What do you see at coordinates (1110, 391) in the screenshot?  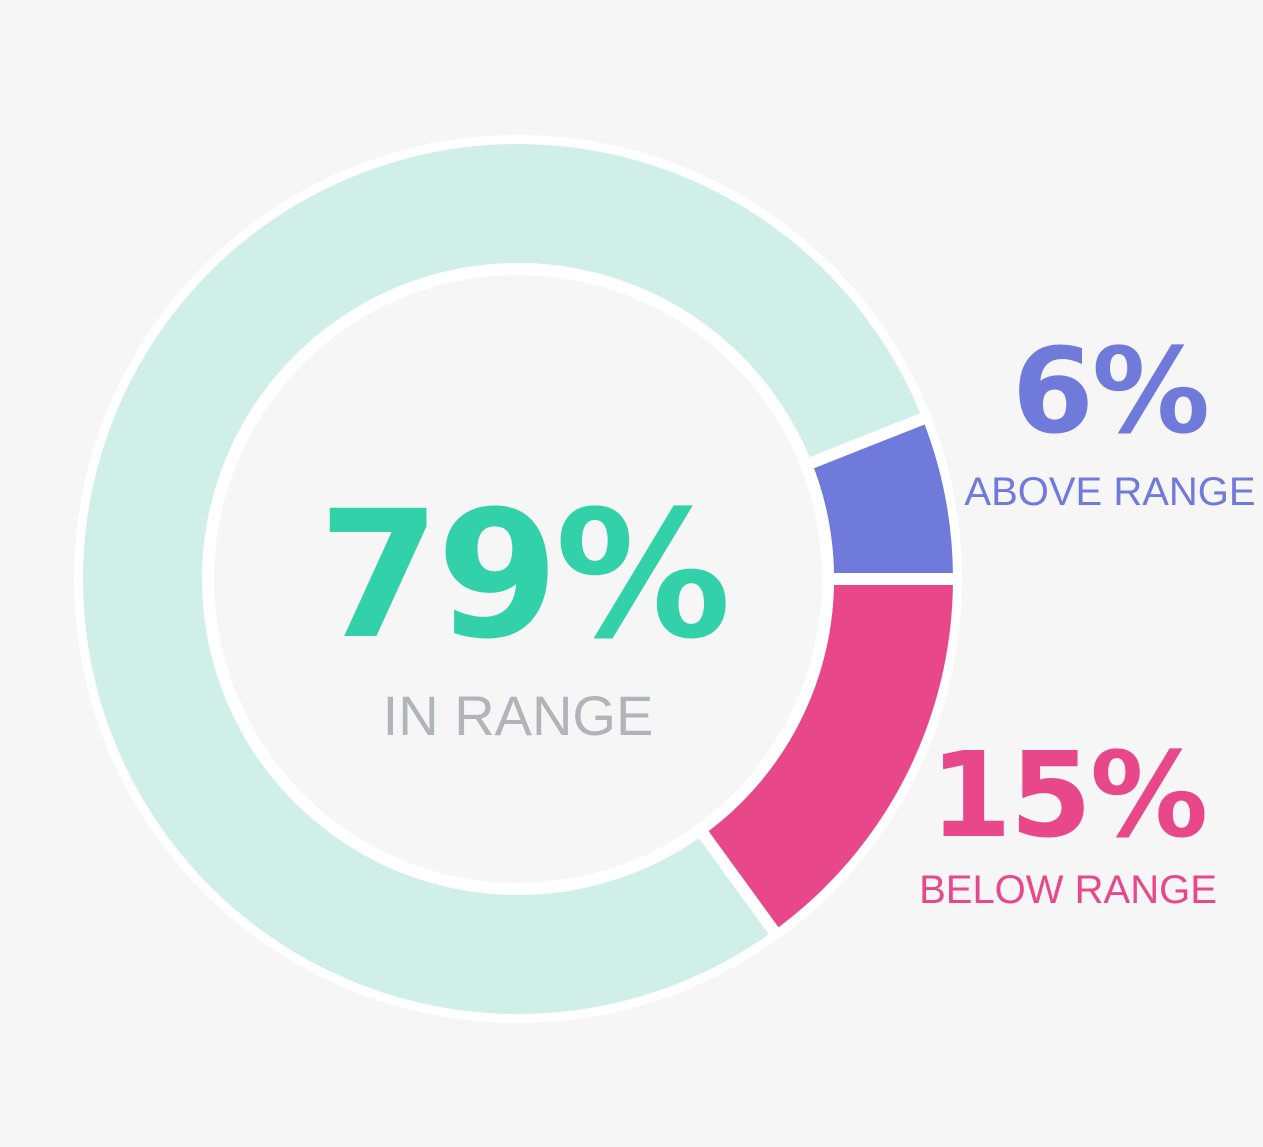 I see `above-range-percent: 6%` at bounding box center [1110, 391].